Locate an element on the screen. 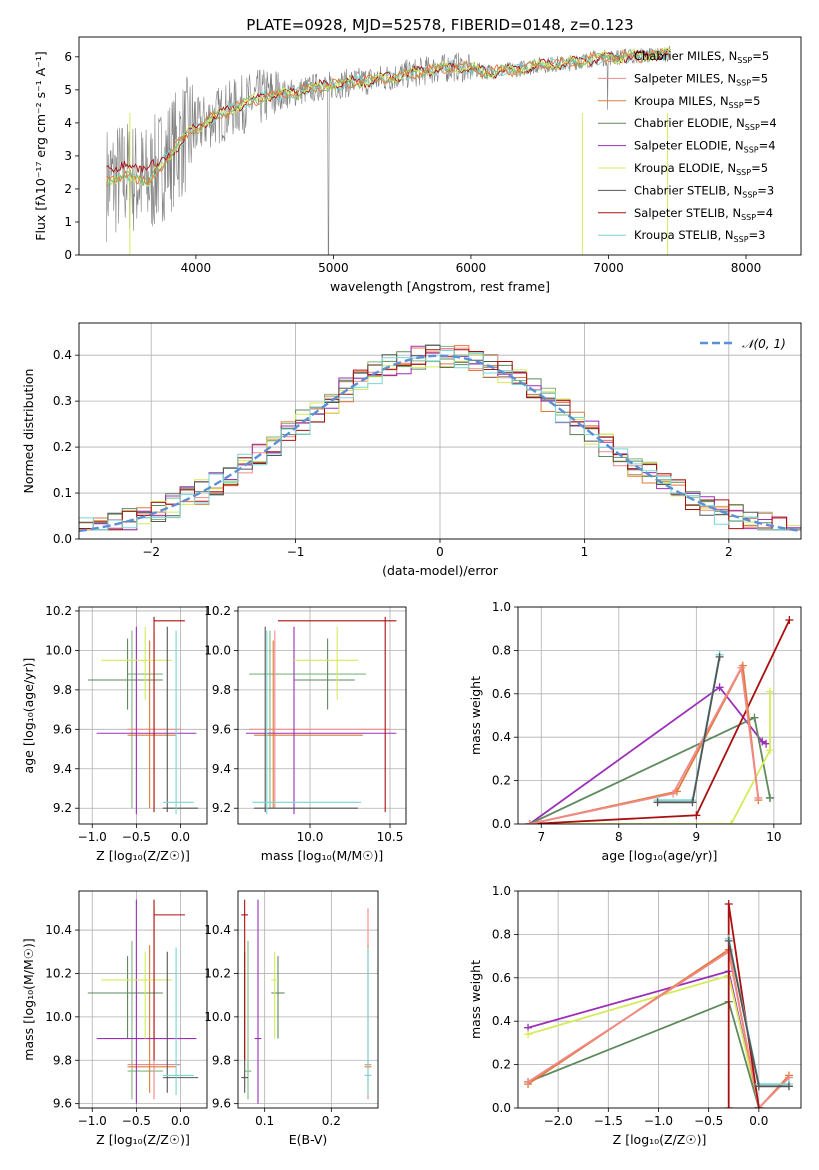 The height and width of the screenshot is (1170, 819). residual-histogram is located at coordinates (440, 440).